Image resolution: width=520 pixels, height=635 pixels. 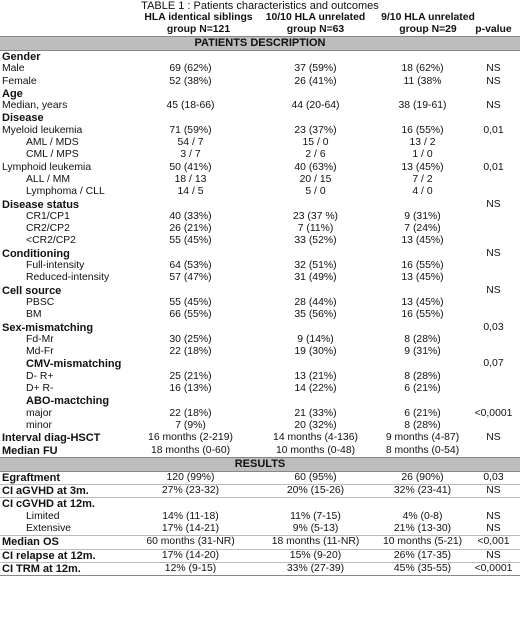 What do you see at coordinates (48, 229) in the screenshot?
I see `row-label: CR2/CP2` at bounding box center [48, 229].